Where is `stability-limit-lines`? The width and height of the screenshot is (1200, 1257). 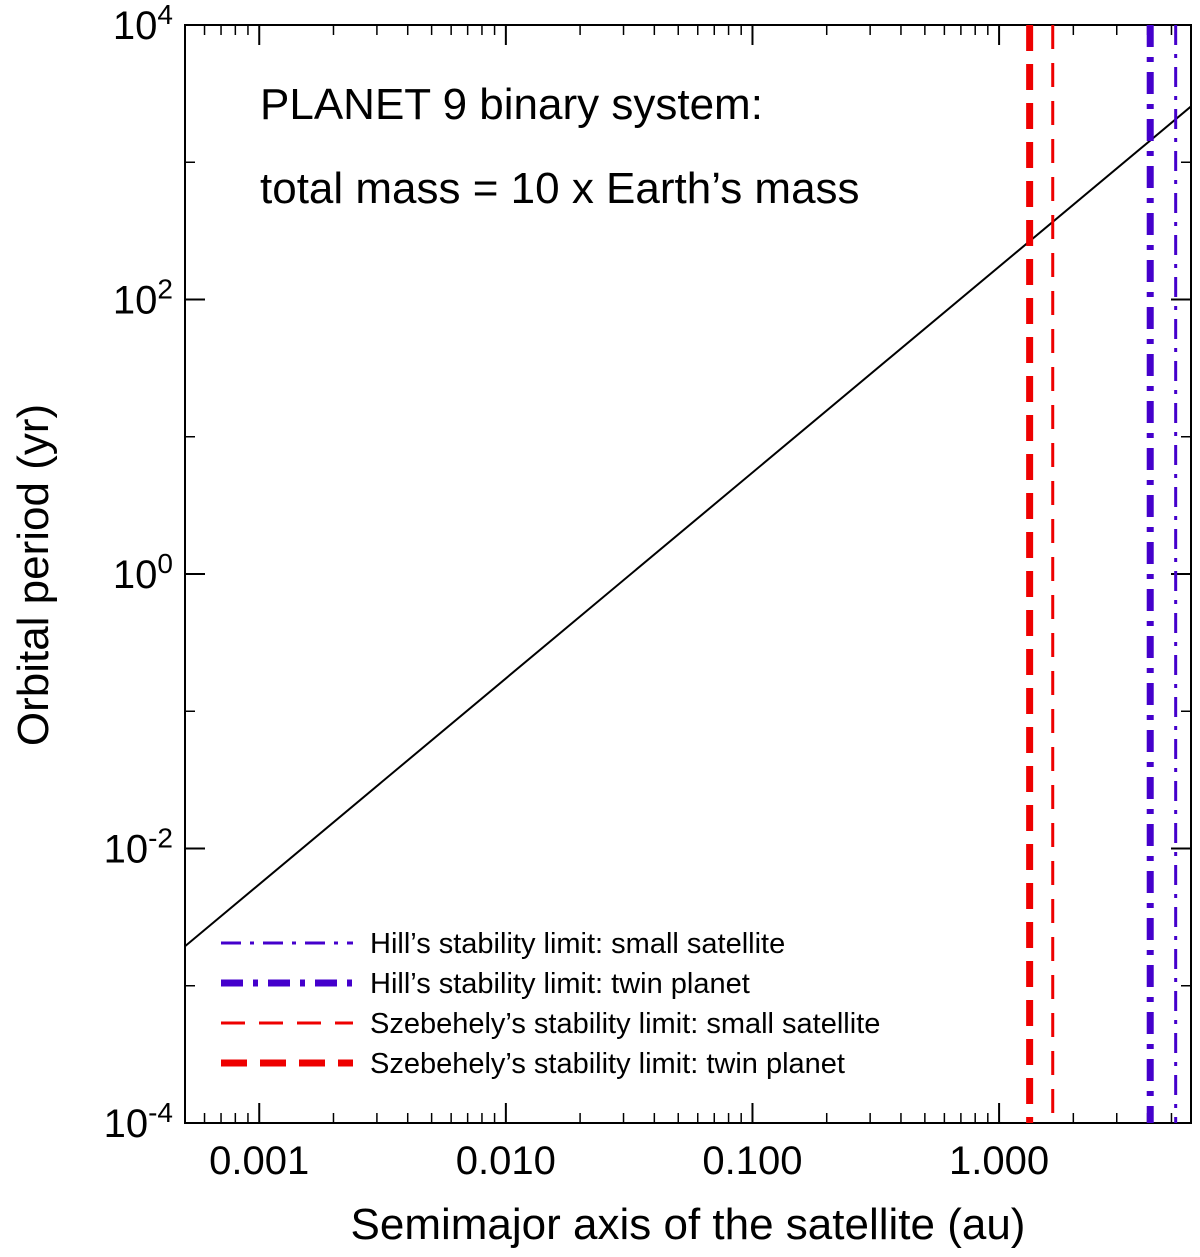
stability-limit-lines is located at coordinates (1102, 574).